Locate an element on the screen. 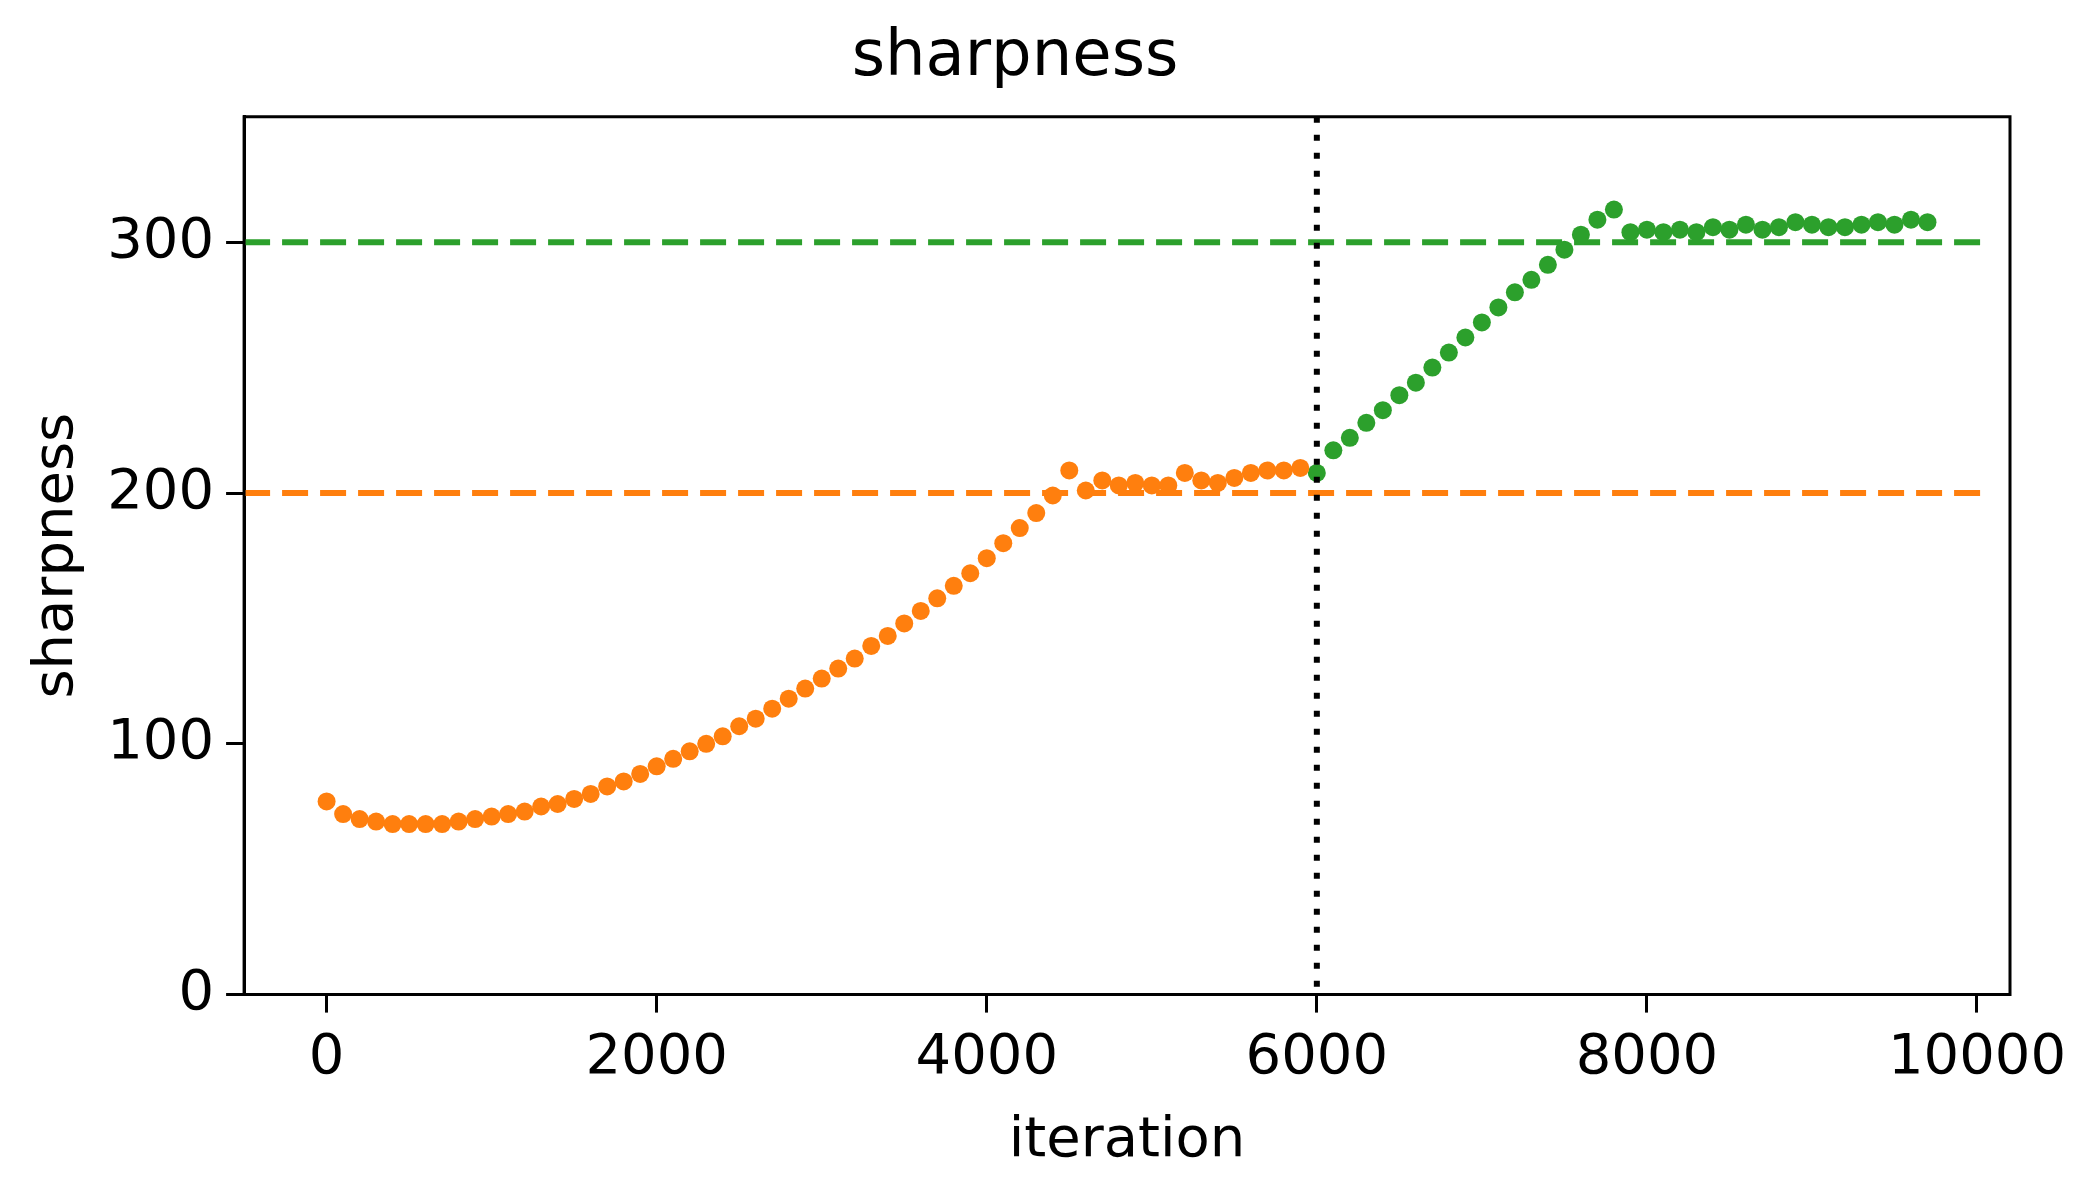 This screenshot has width=2100, height=1179. y-tick-label: 300 is located at coordinates (161, 237).